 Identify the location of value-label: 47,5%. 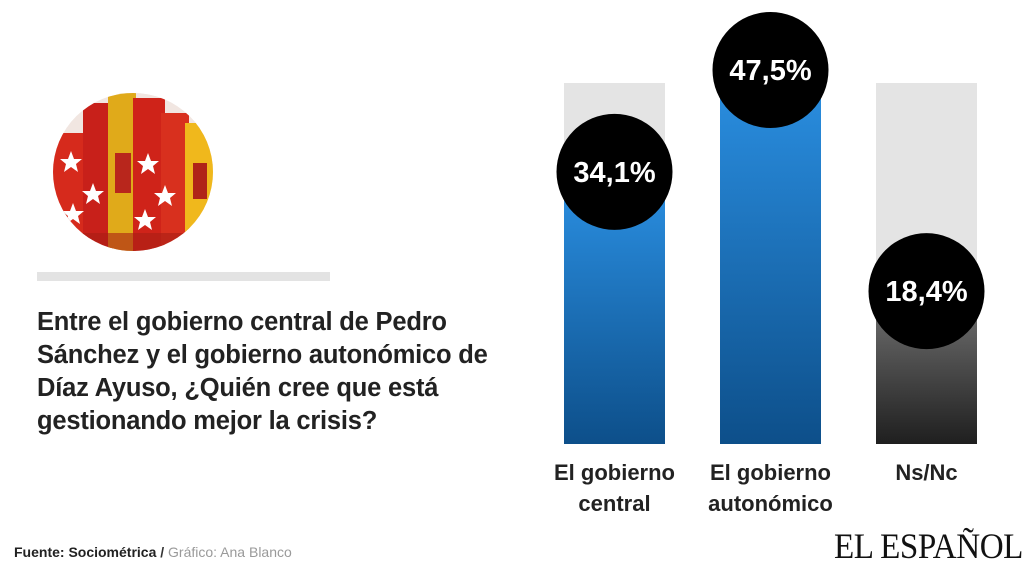
(770, 71).